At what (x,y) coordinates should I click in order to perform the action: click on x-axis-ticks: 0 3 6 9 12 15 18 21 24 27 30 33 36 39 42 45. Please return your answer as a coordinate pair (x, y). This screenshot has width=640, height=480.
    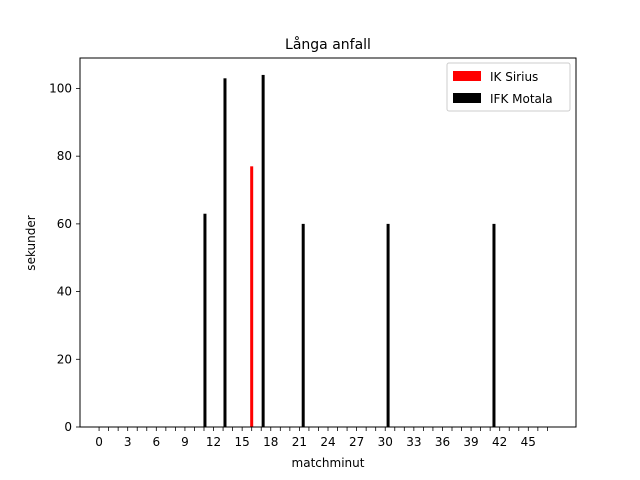
    Looking at the image, I should click on (321, 438).